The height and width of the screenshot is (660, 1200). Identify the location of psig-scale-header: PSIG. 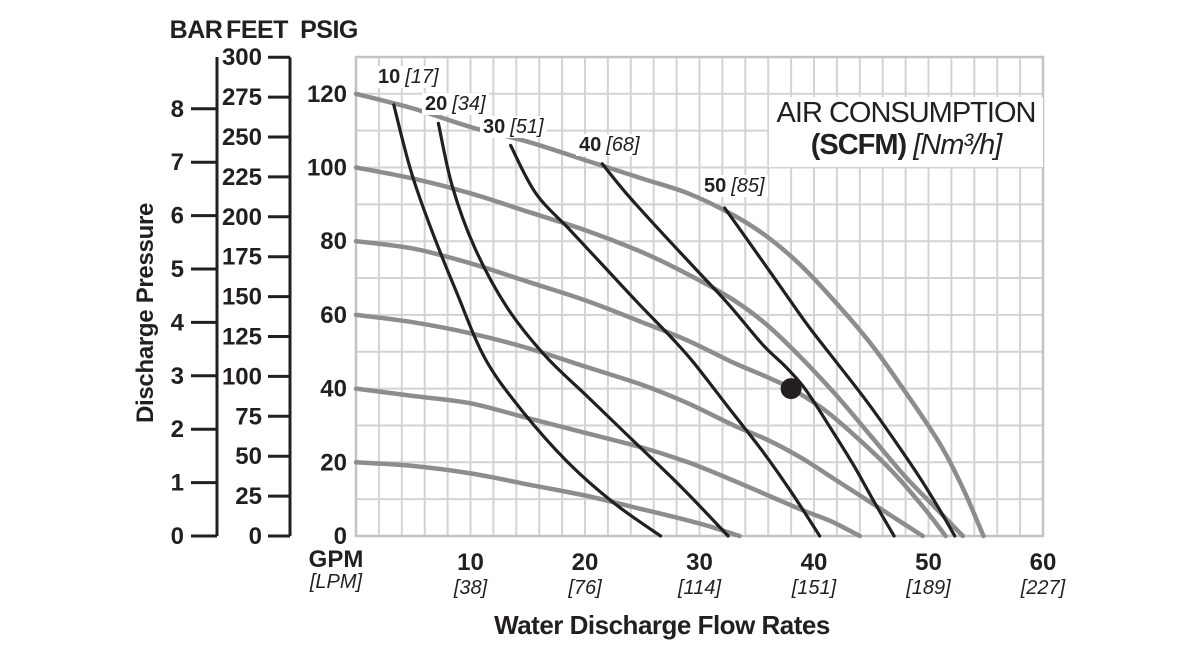
(329, 30).